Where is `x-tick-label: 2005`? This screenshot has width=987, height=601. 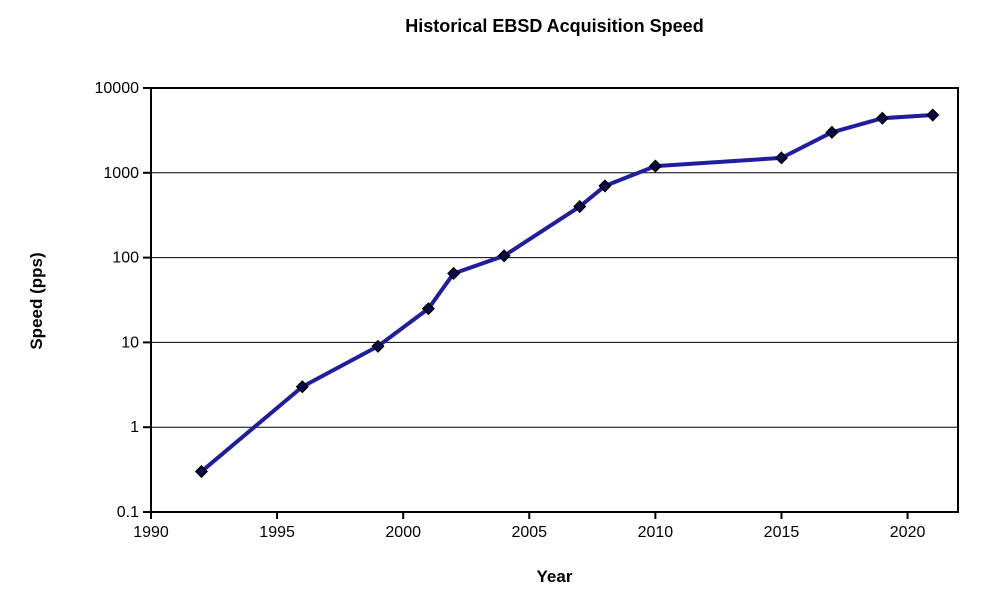
x-tick-label: 2005 is located at coordinates (529, 532).